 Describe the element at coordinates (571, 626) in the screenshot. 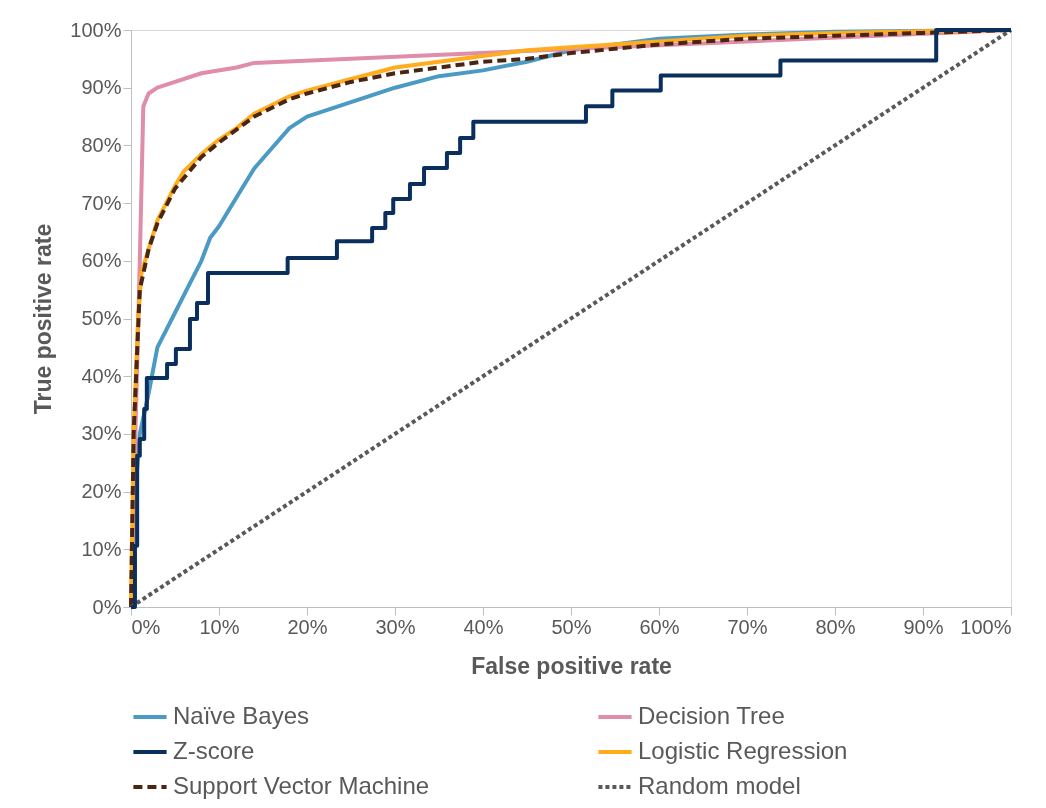

I see `x-tick-label: 50%` at that location.